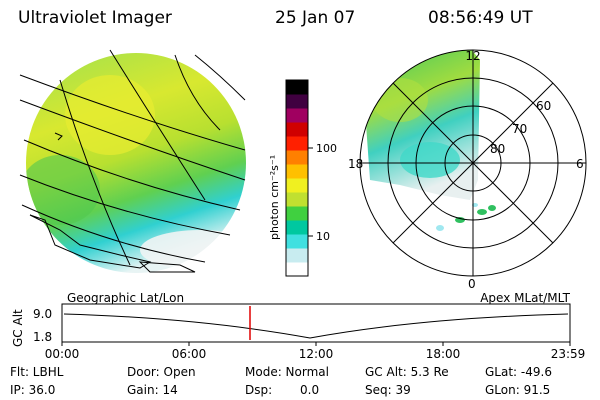 Image resolution: width=600 pixels, height=400 pixels. What do you see at coordinates (568, 354) in the screenshot?
I see `x-tick-2359: 23:59` at bounding box center [568, 354].